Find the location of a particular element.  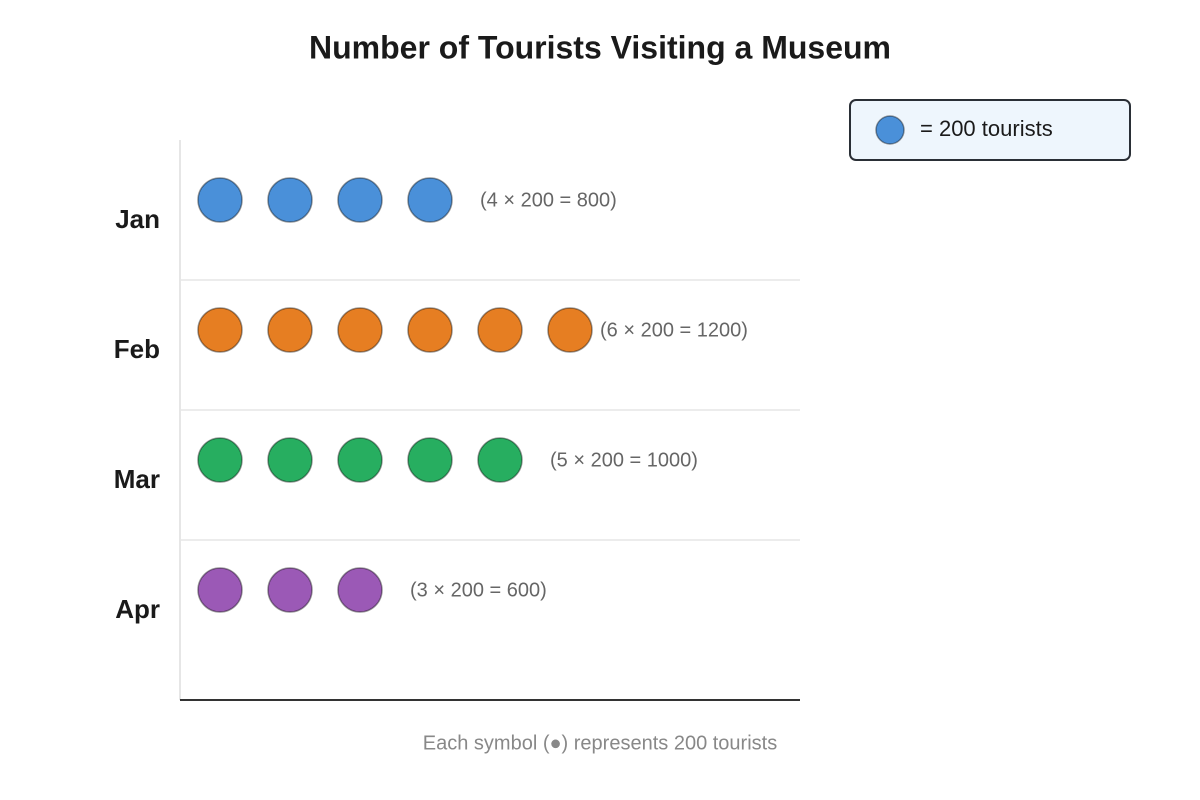

legend-symbol is located at coordinates (890, 130).